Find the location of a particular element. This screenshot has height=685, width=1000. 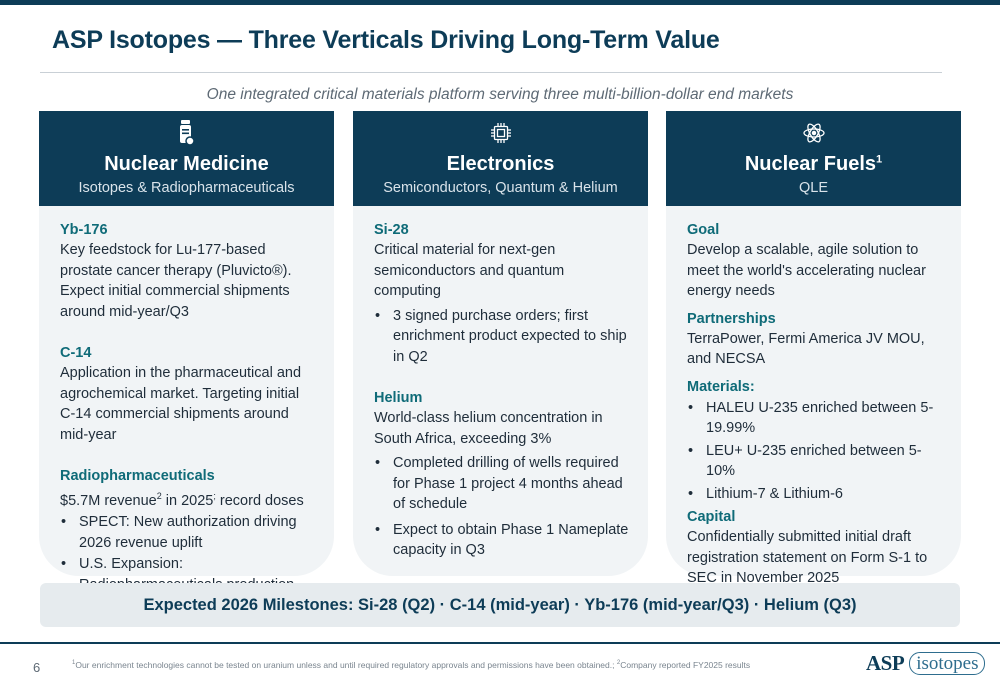

footnote-mark: ; is located at coordinates (214, 496).